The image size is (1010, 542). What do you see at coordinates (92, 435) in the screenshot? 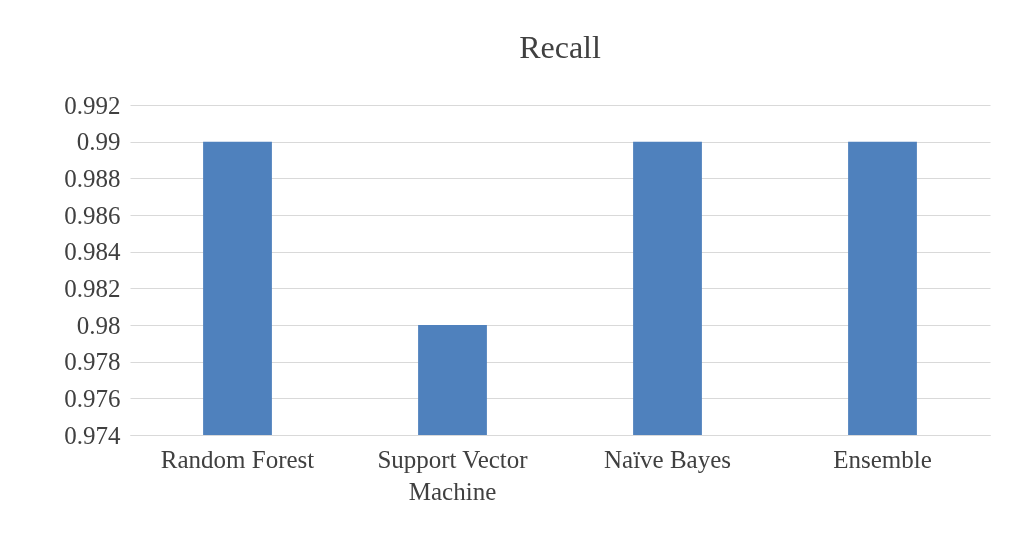
I see `y-tick-label: 0.974` at bounding box center [92, 435].